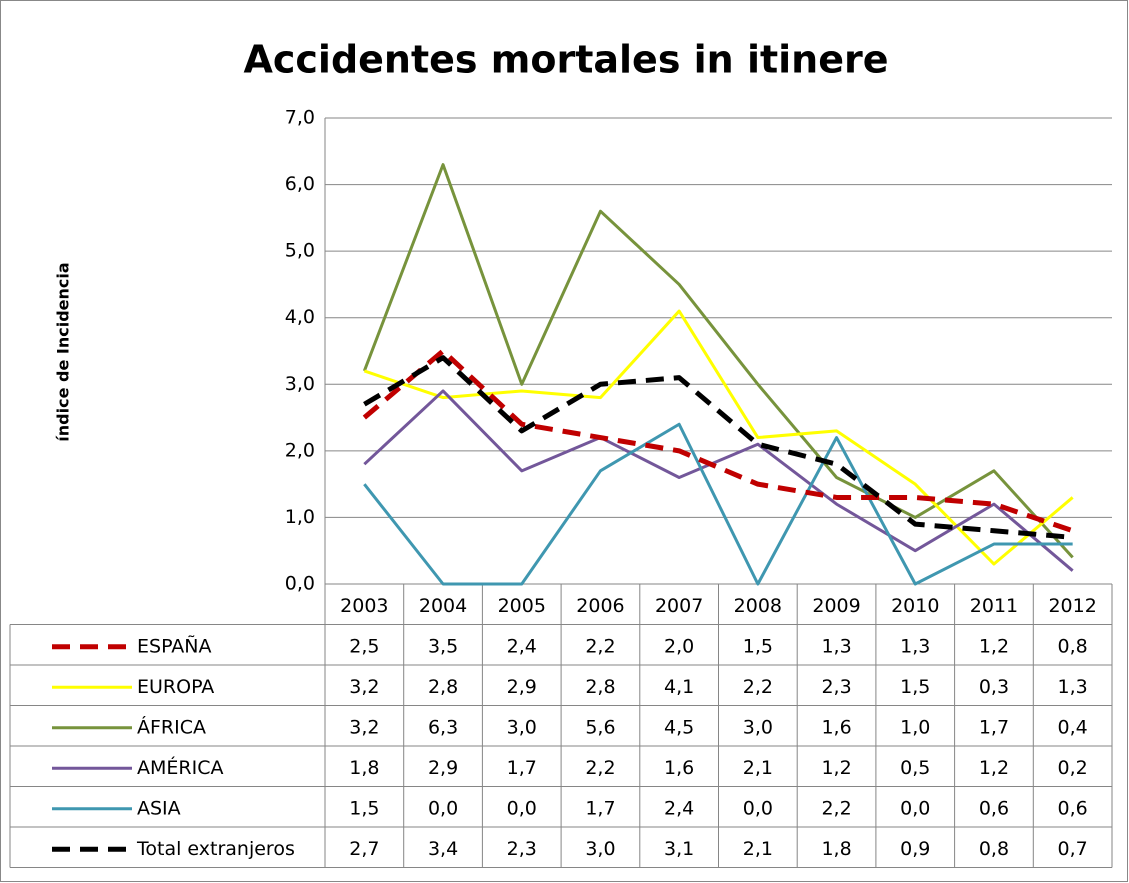  Describe the element at coordinates (300, 251) in the screenshot. I see `y-tick-label: 5,0` at that location.